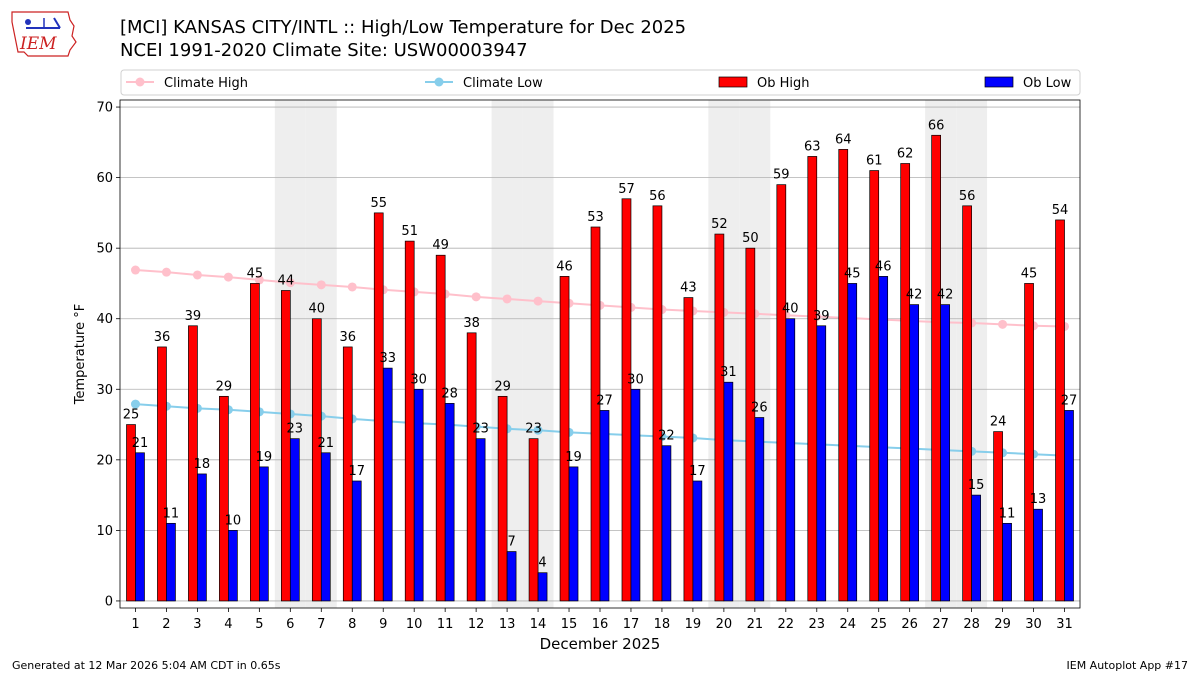  What do you see at coordinates (1127, 665) in the screenshot?
I see `app-credit: IEM Autoplot App #17` at bounding box center [1127, 665].